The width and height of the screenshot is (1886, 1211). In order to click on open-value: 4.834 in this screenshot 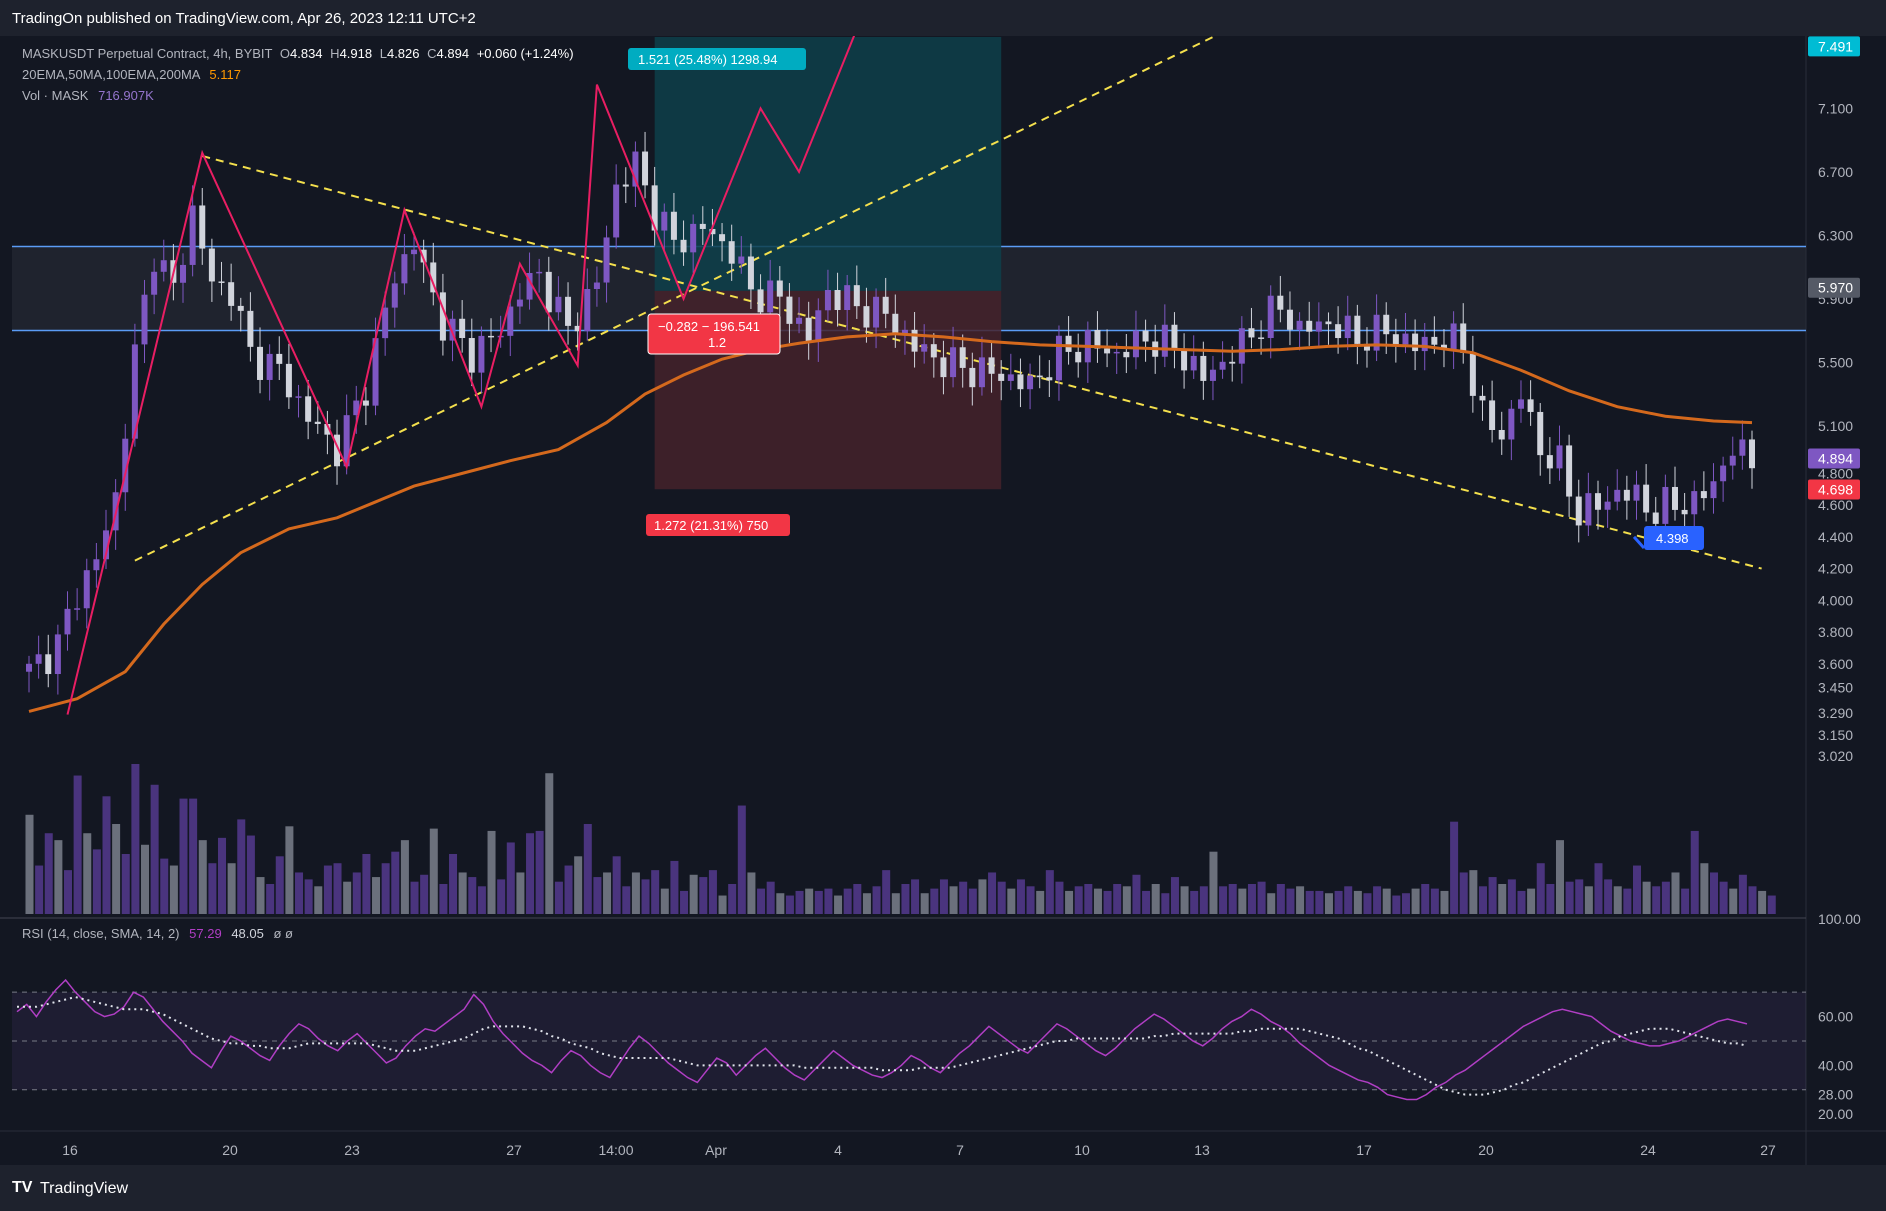, I will do `click(306, 53)`.